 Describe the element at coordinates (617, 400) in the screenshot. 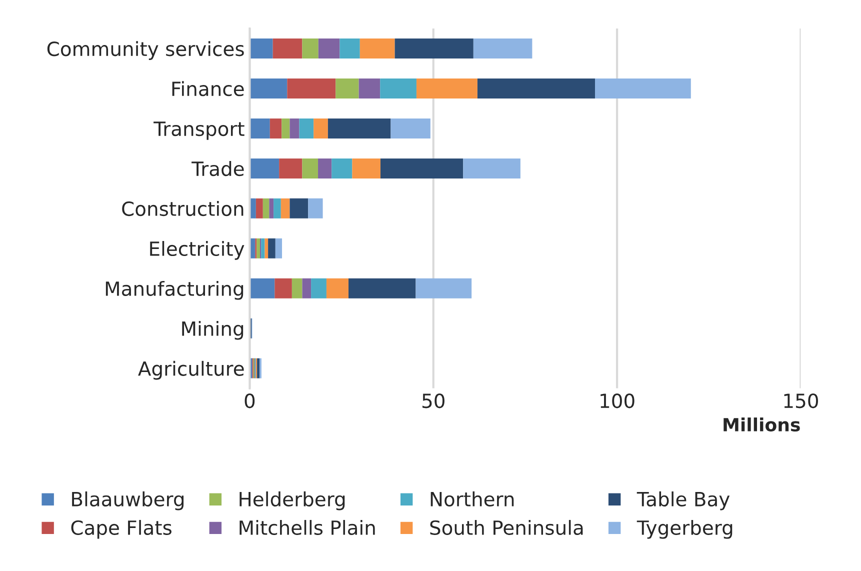

I see `x-tick-label: 100` at that location.